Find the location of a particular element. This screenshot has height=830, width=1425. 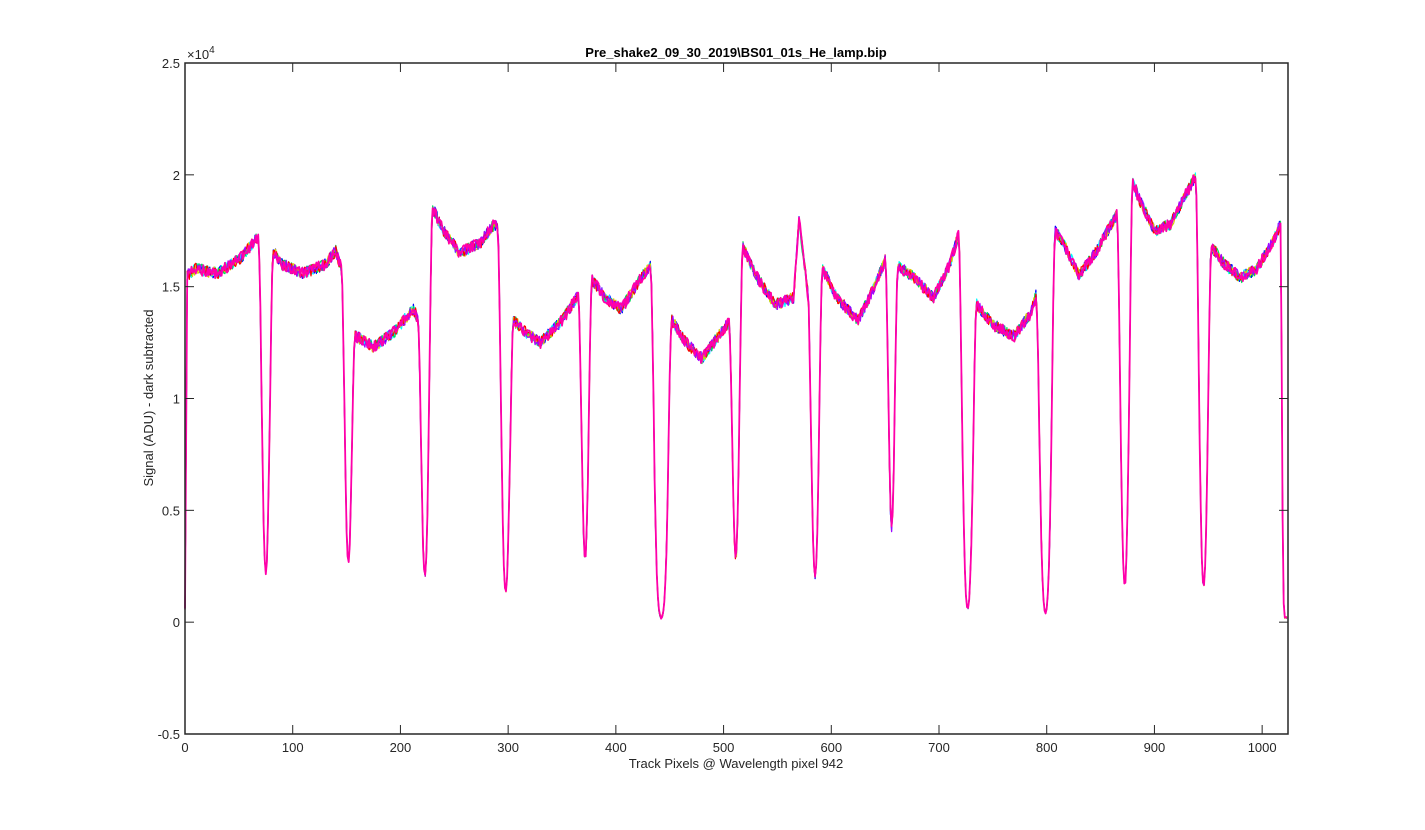

y-tick-label: 0.5 is located at coordinates (171, 510).